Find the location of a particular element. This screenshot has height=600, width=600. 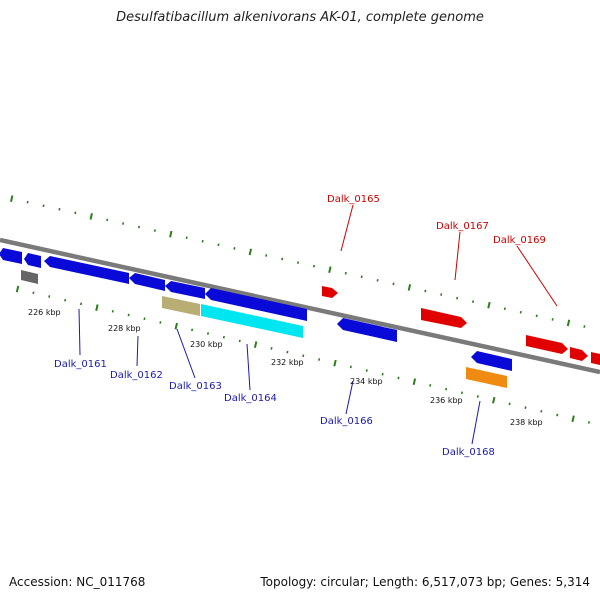

gene-label-dalk-0165: Dalk_0165 is located at coordinates (353, 199).